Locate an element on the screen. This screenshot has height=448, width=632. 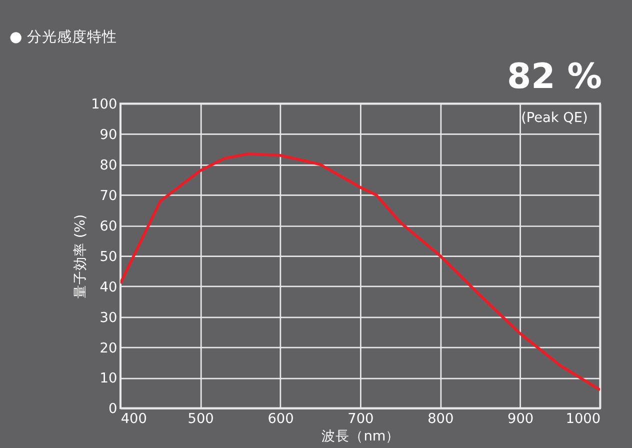
annotation: (Peak QE) is located at coordinates (554, 118).